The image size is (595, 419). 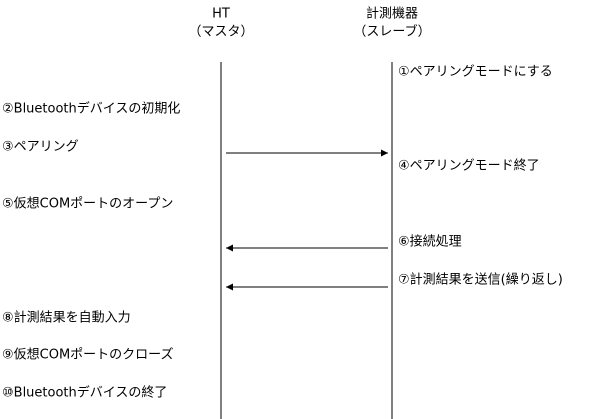 What do you see at coordinates (66, 318) in the screenshot?
I see `step-label: ⑧計測結果を自動入力` at bounding box center [66, 318].